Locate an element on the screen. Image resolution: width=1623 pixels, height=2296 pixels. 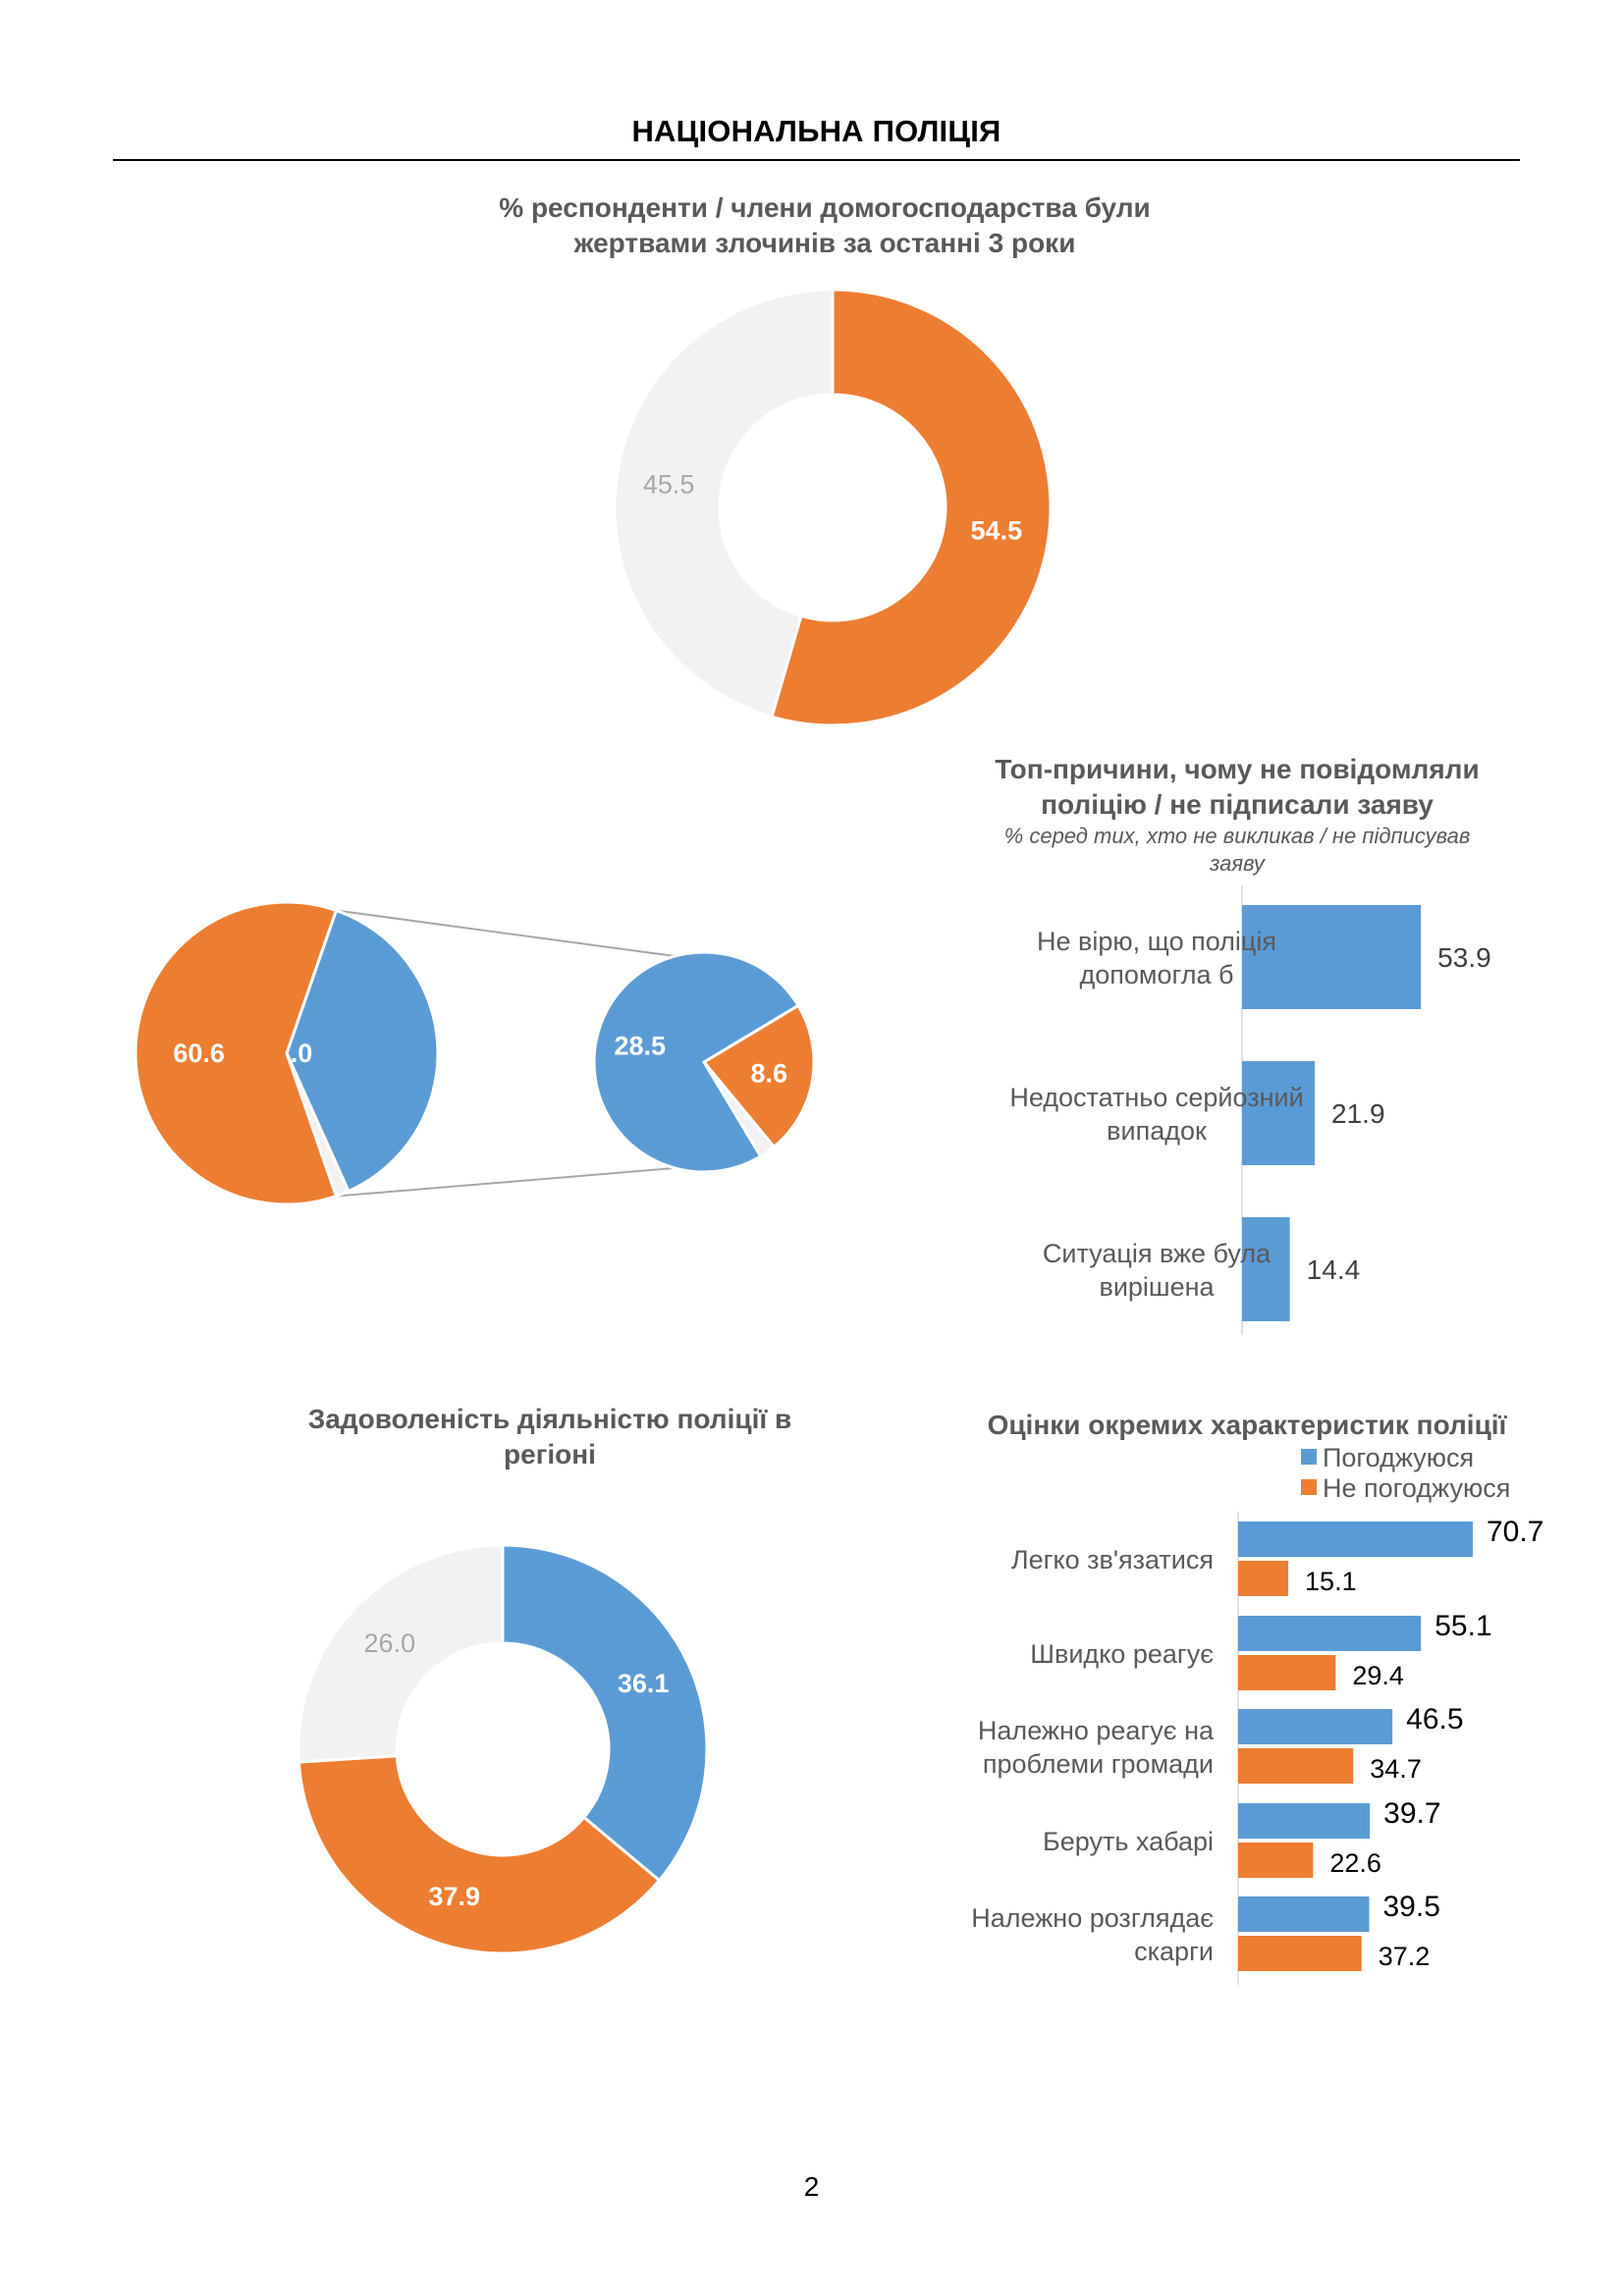
reasons-category-label: Недостатньо серйозний is located at coordinates (1156, 1097).